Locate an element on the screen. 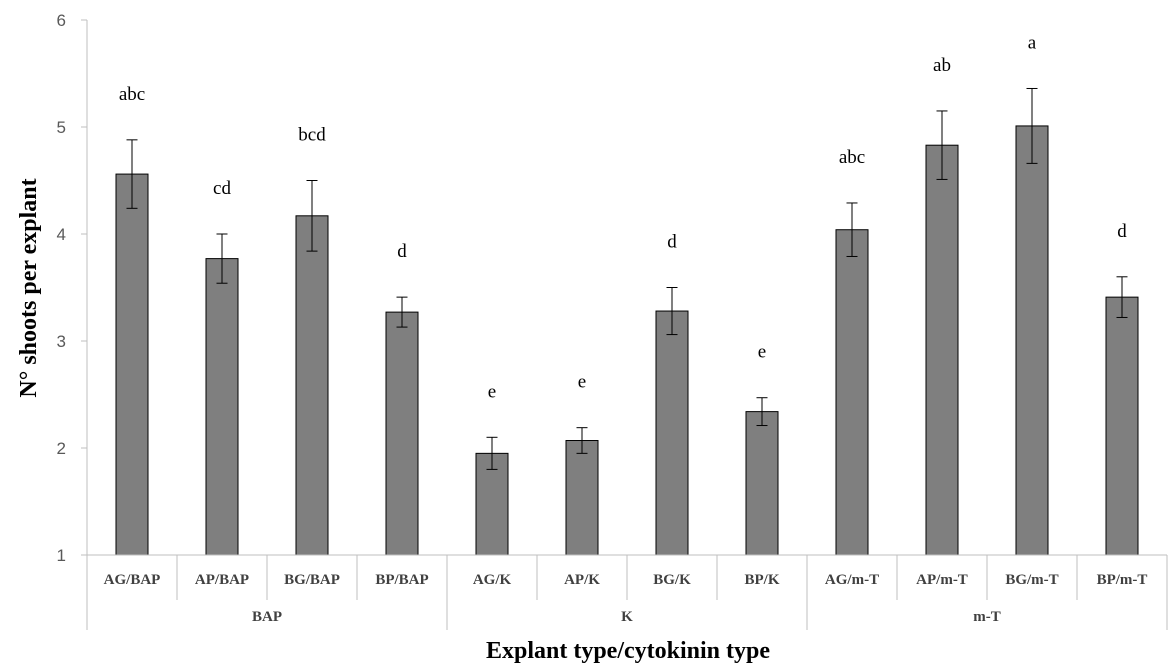 Image resolution: width=1170 pixels, height=668 pixels. y-tick-label: 6 is located at coordinates (61, 20).